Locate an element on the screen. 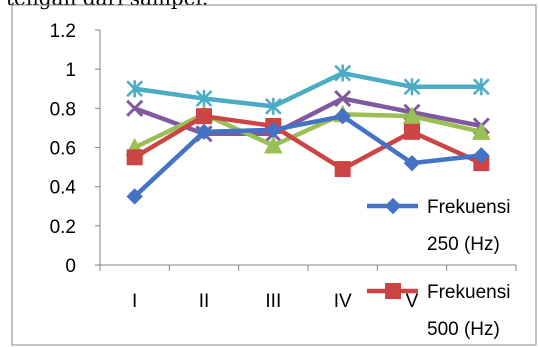 The height and width of the screenshot is (347, 538). legend-item-2: Frekuensi 500 (Hz) is located at coordinates (444, 307).